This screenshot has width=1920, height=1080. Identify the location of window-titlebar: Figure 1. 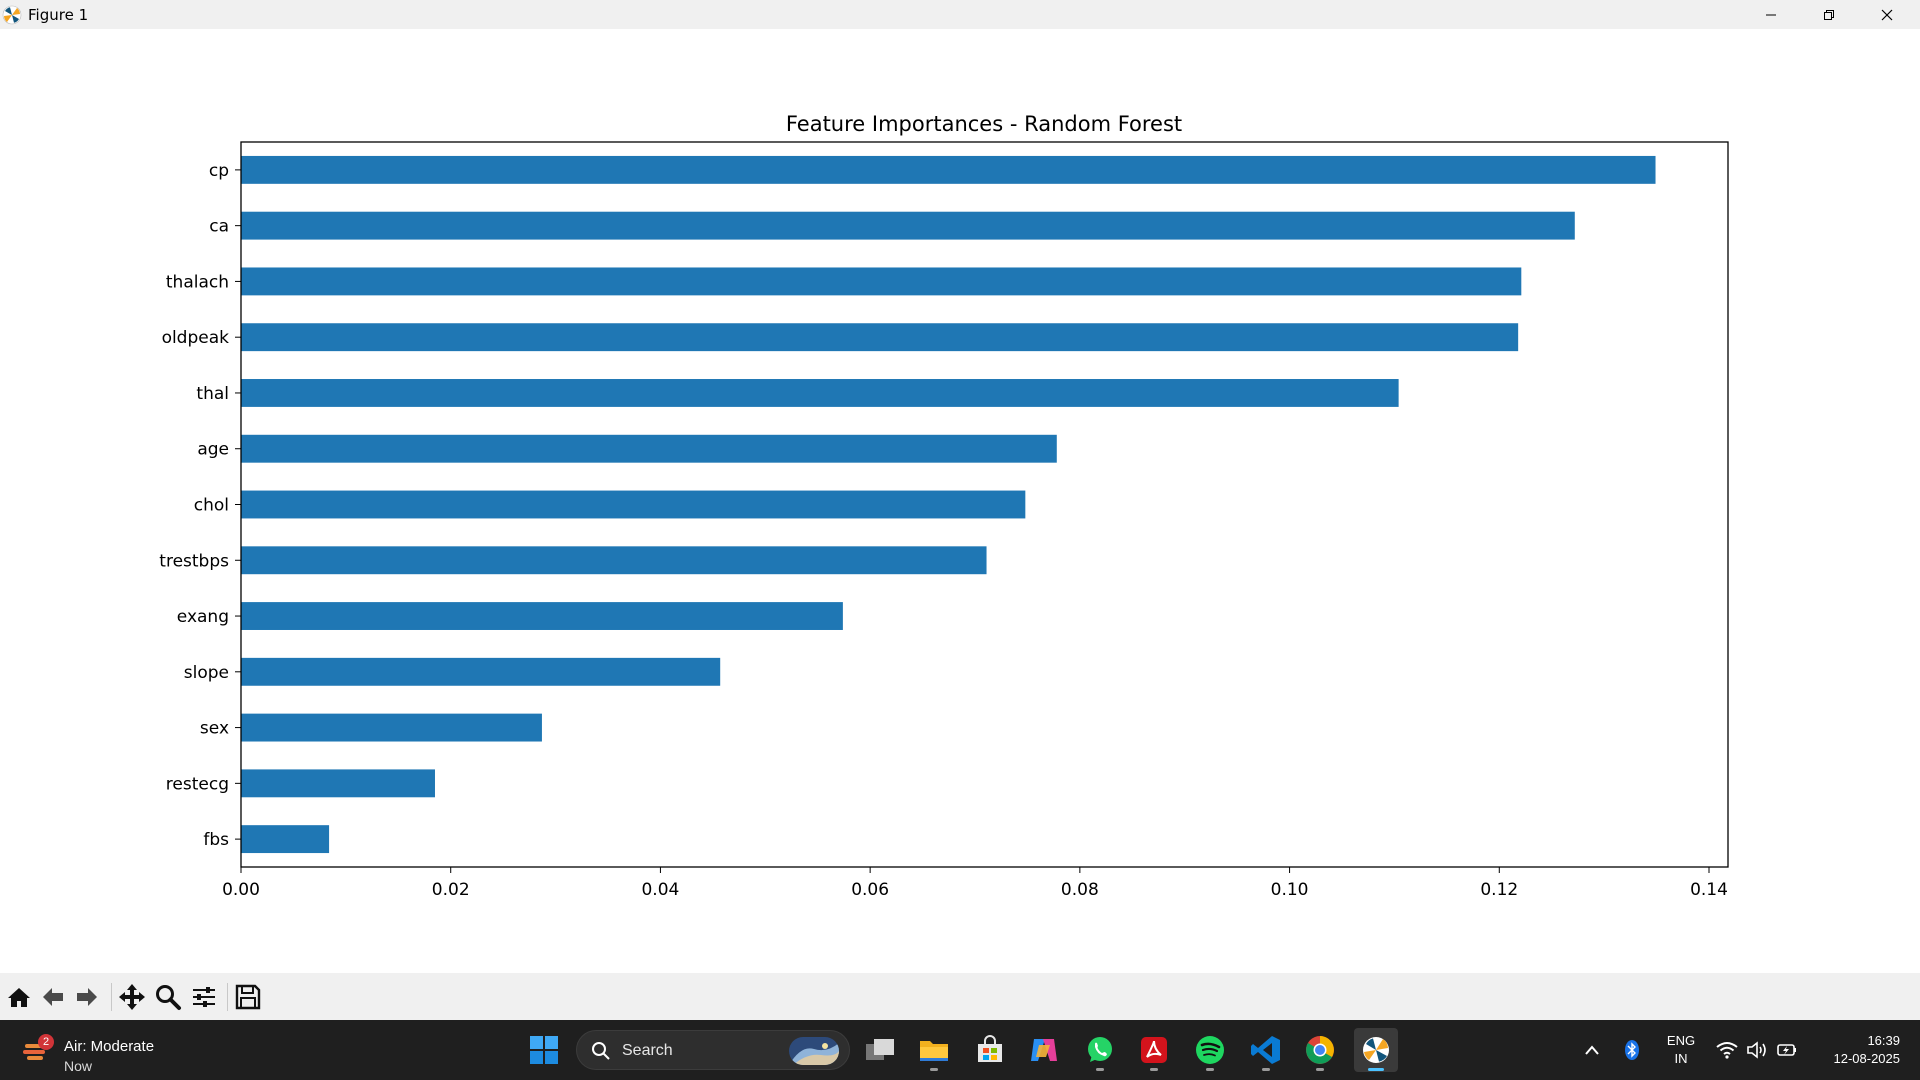
(960, 14).